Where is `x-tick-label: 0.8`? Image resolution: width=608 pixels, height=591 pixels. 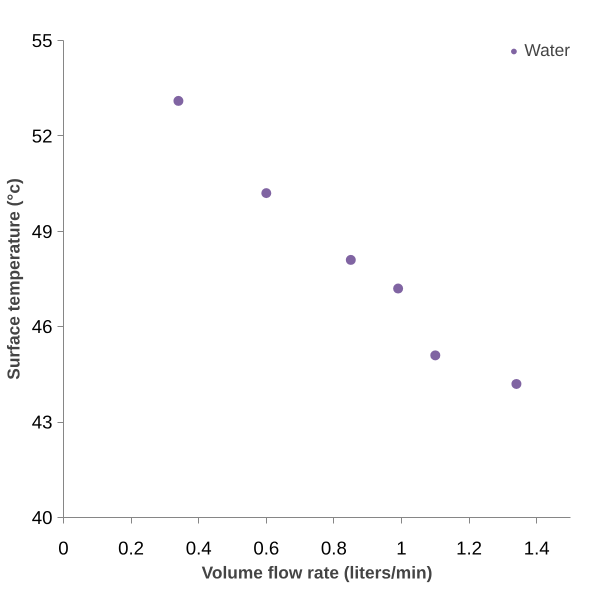 x-tick-label: 0.8 is located at coordinates (333, 548).